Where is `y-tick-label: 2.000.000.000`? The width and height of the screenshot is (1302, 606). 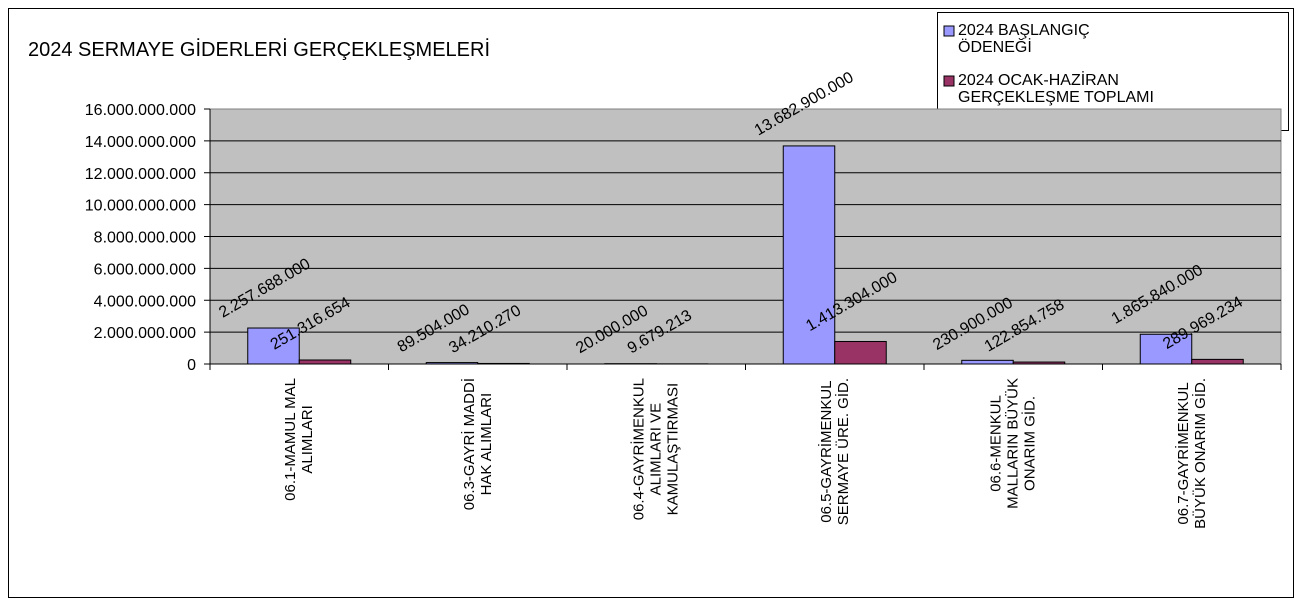 y-tick-label: 2.000.000.000 is located at coordinates (145, 333).